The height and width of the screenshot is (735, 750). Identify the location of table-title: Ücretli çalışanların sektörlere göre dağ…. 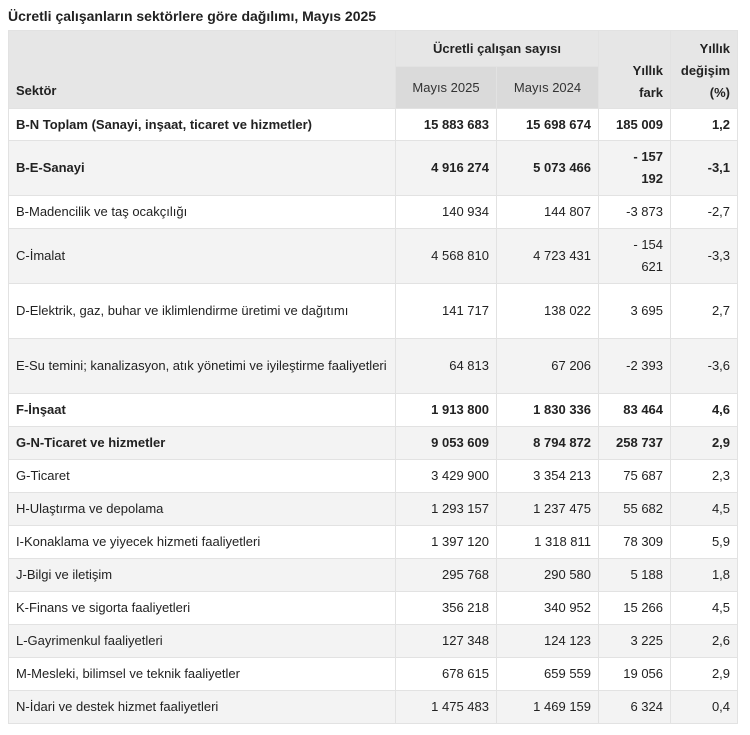
(192, 16).